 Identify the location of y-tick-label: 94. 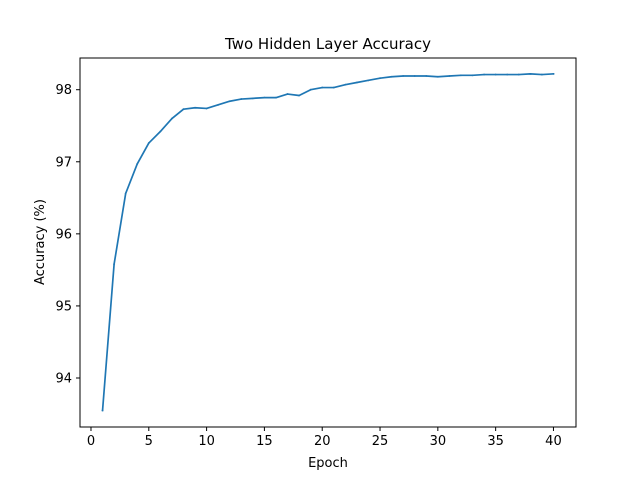
(63, 378).